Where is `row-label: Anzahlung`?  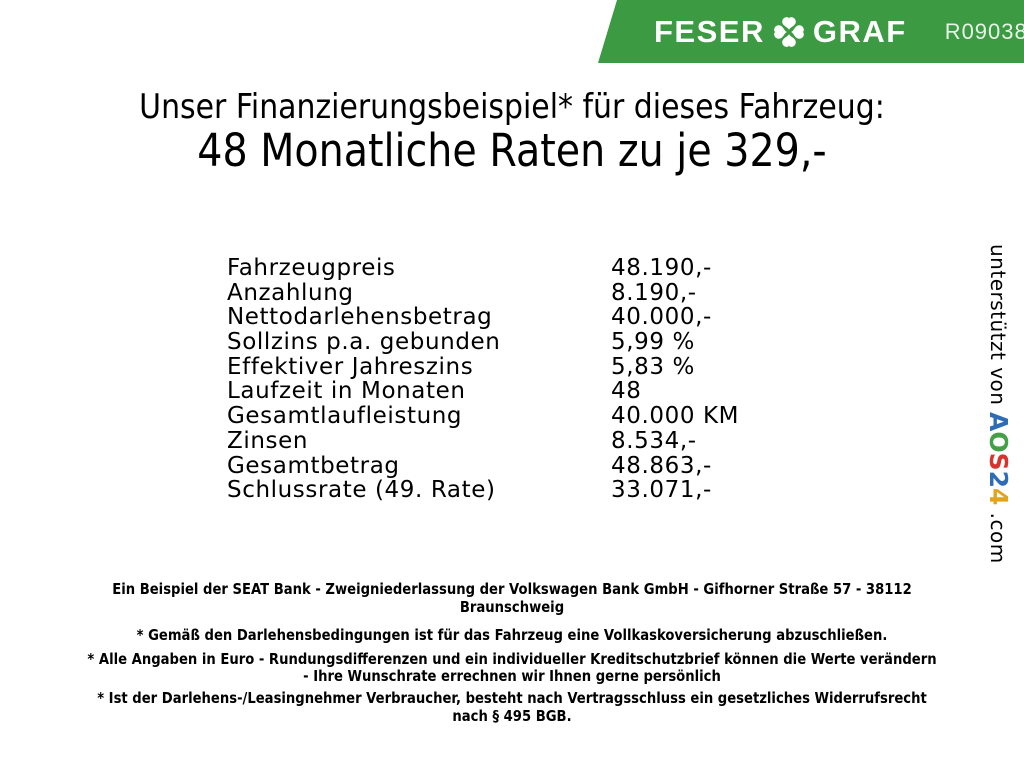 row-label: Anzahlung is located at coordinates (290, 292).